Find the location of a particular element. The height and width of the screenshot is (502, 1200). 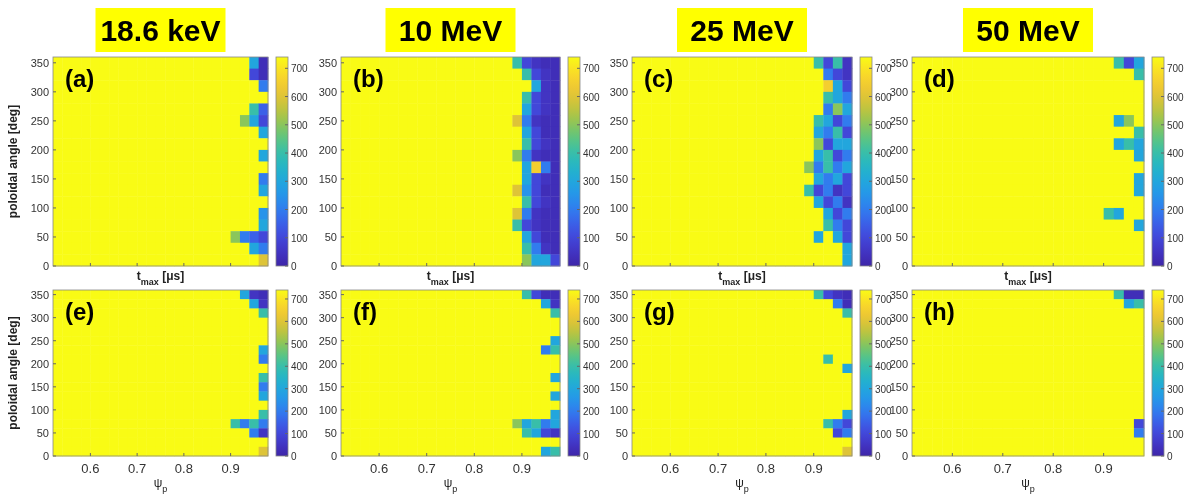

annotation: (b) is located at coordinates (368, 78).